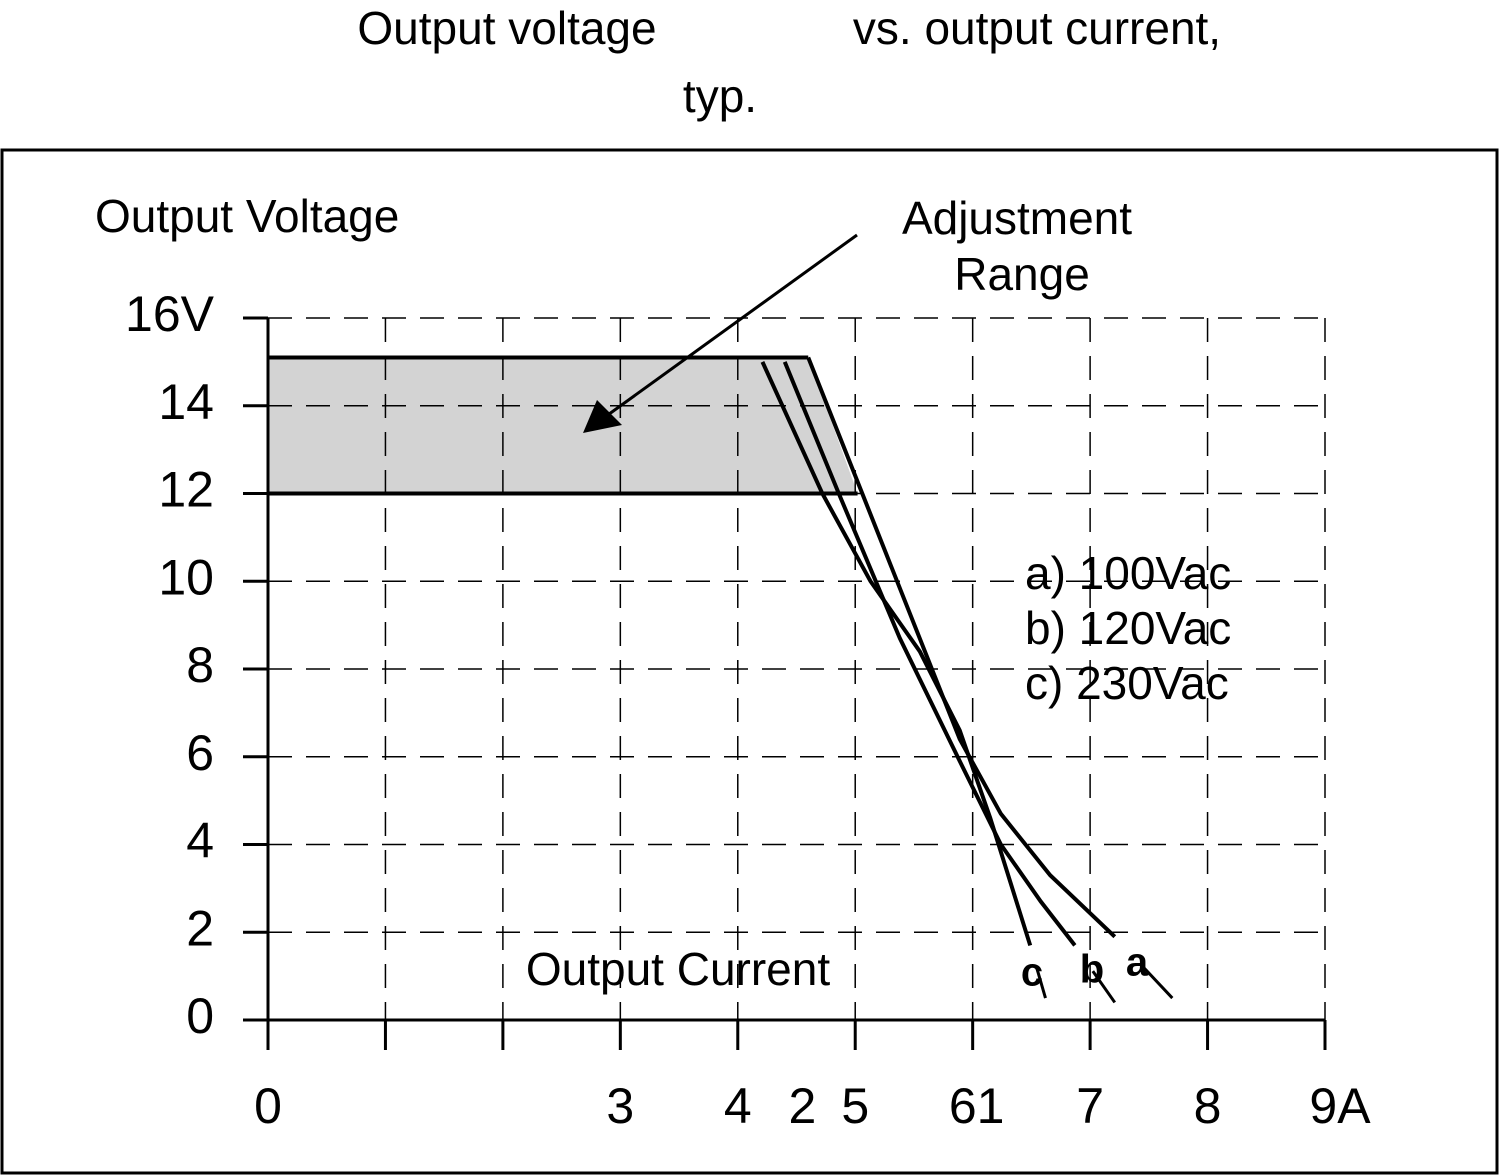 The image size is (1500, 1176). I want to click on series-label: b, so click(1092, 970).